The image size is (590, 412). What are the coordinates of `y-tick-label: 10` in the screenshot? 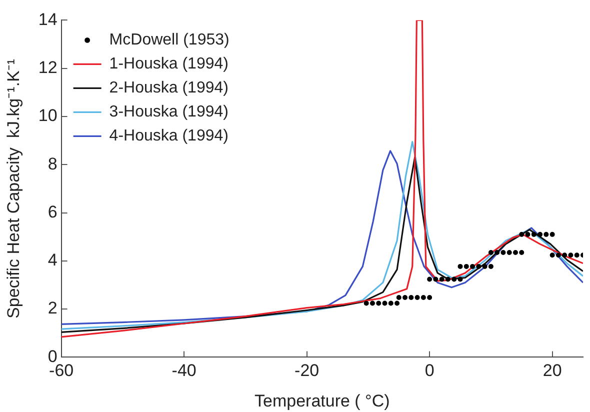 It's located at (48, 116).